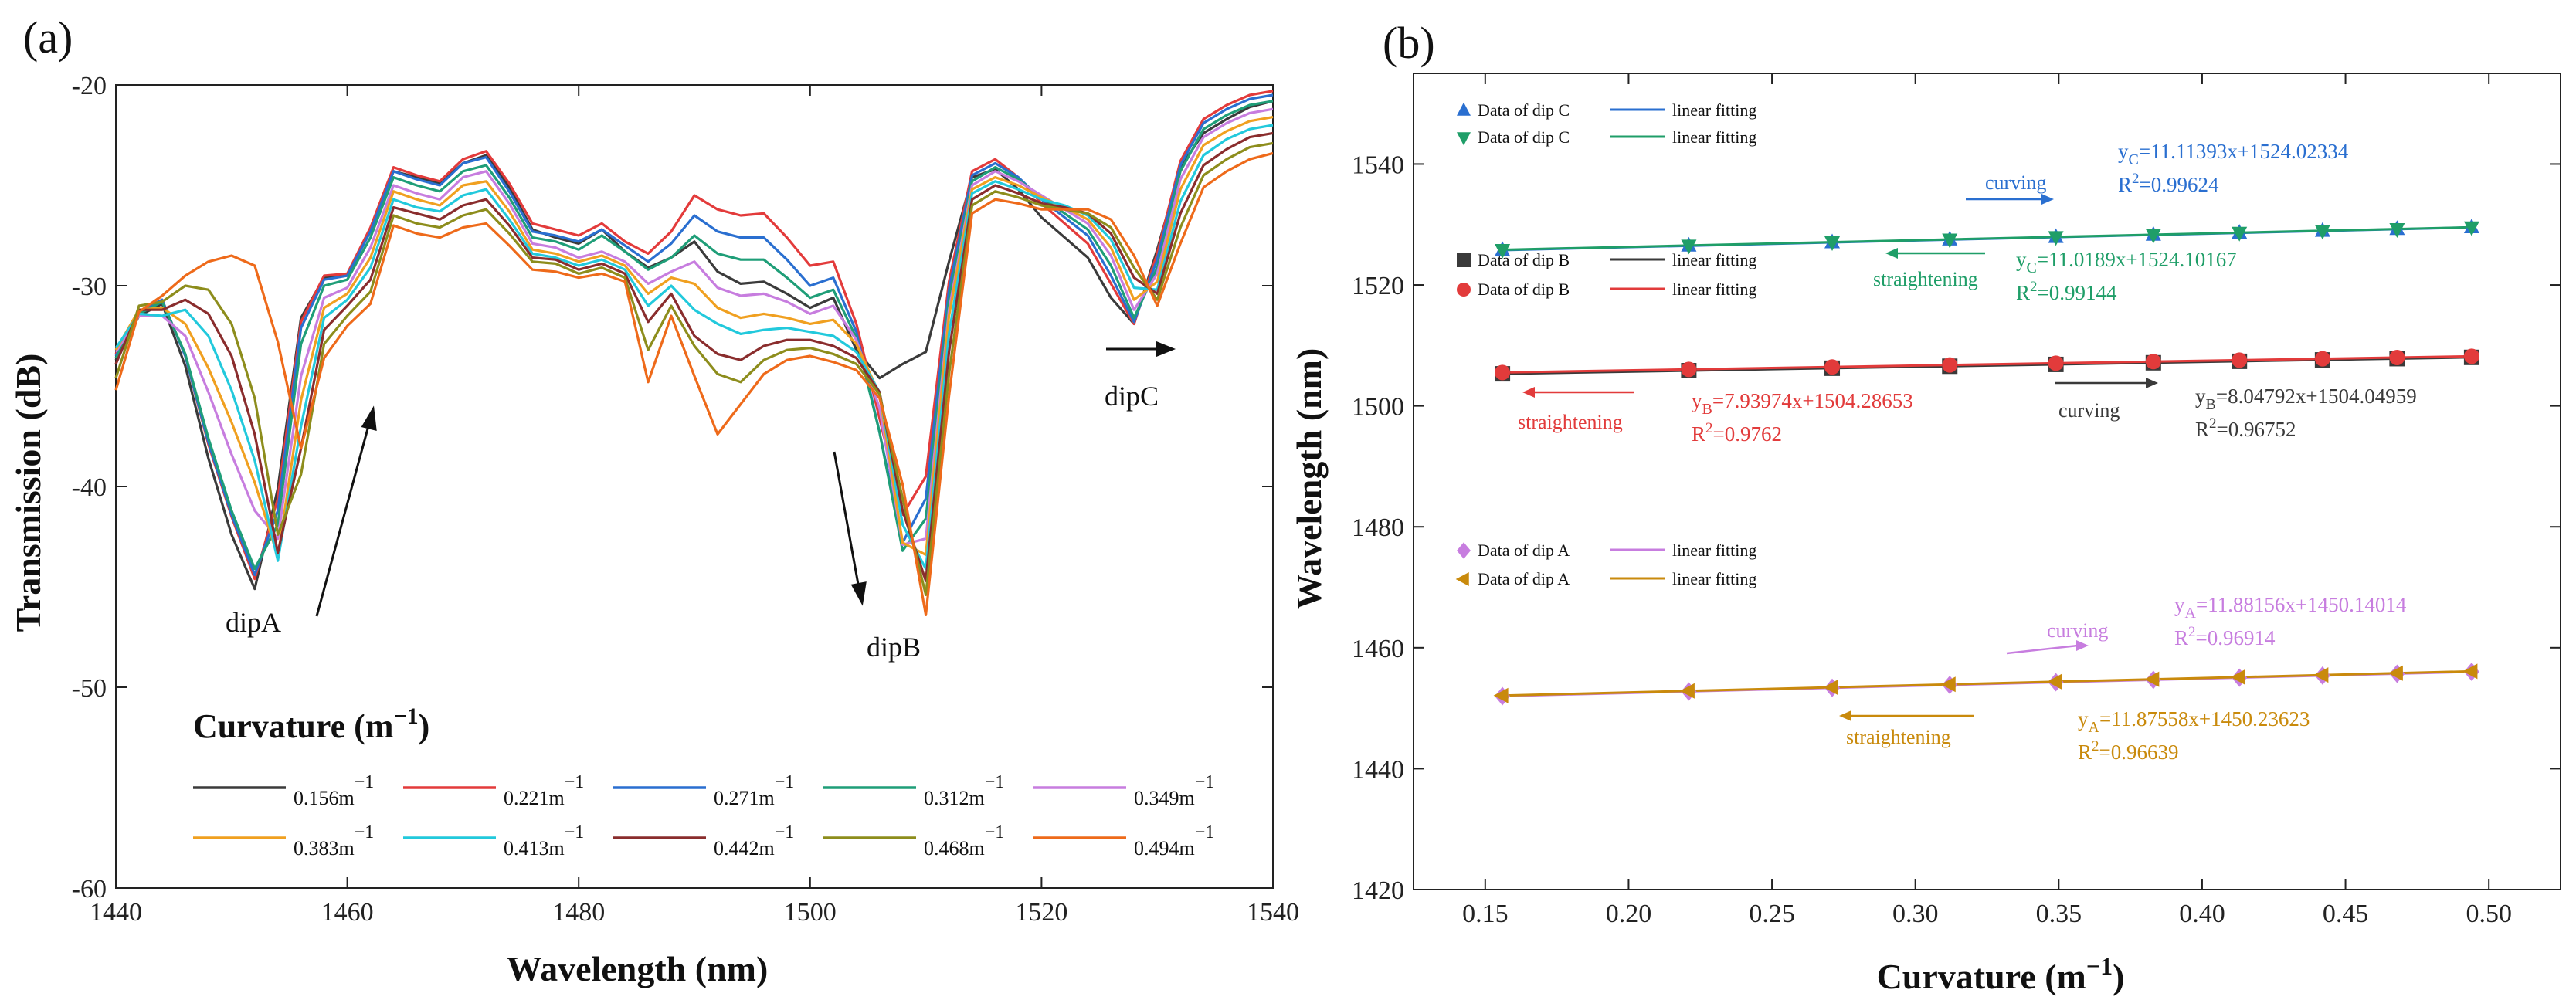 The image size is (2576, 1000). Describe the element at coordinates (1987, 364) in the screenshot. I see `b-fit-line` at that location.